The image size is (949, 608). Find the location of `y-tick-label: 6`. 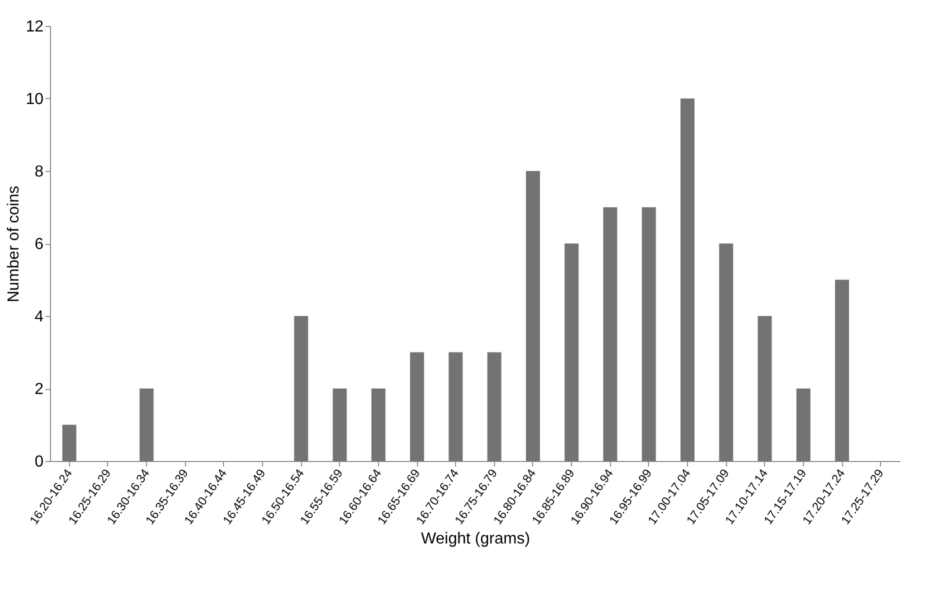

y-tick-label: 6 is located at coordinates (39, 244).